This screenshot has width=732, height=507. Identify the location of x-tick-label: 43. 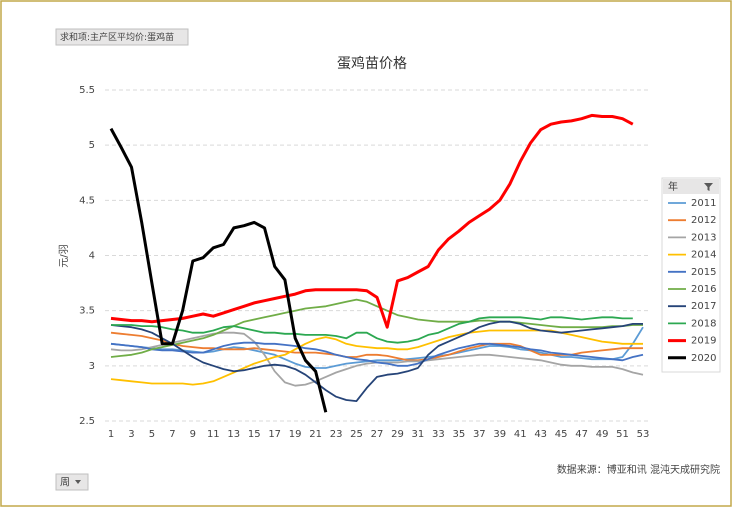
(540, 434).